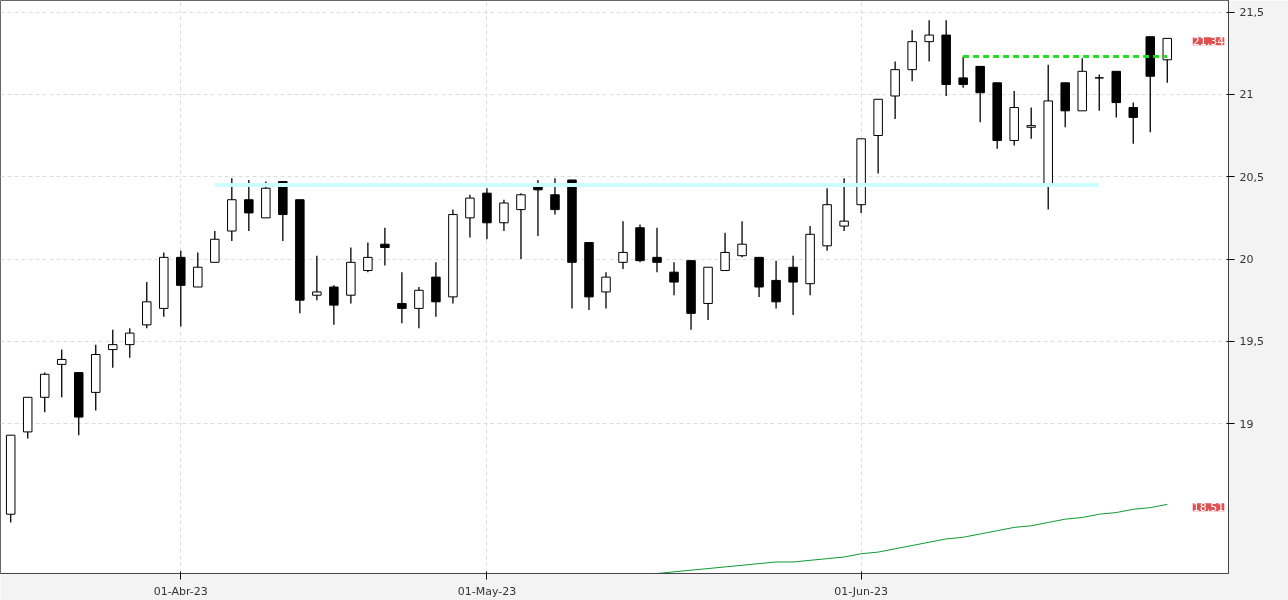  Describe the element at coordinates (861, 591) in the screenshot. I see `x-tick-label: 01-Jun-23` at that location.